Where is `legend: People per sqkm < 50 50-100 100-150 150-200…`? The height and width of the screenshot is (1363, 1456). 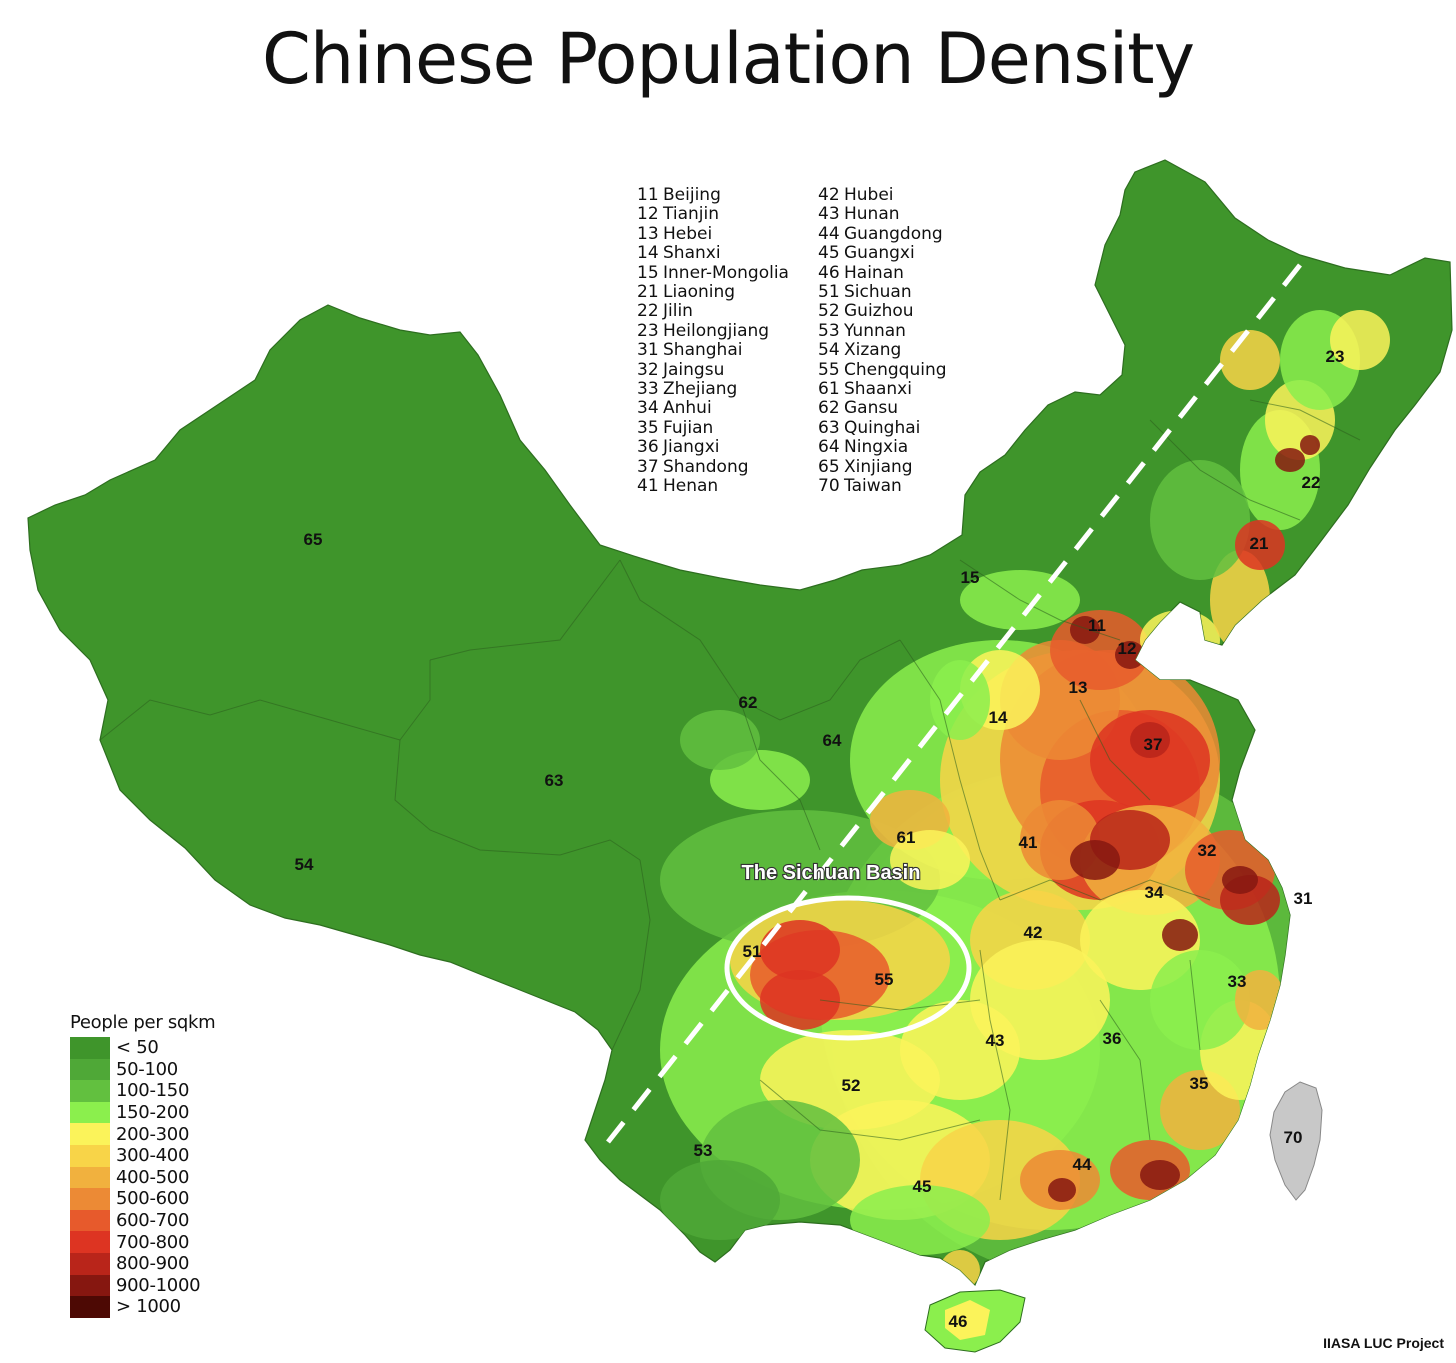
legend: People per sqkm < 50 50-100 100-150 150-200… is located at coordinates (143, 1165).